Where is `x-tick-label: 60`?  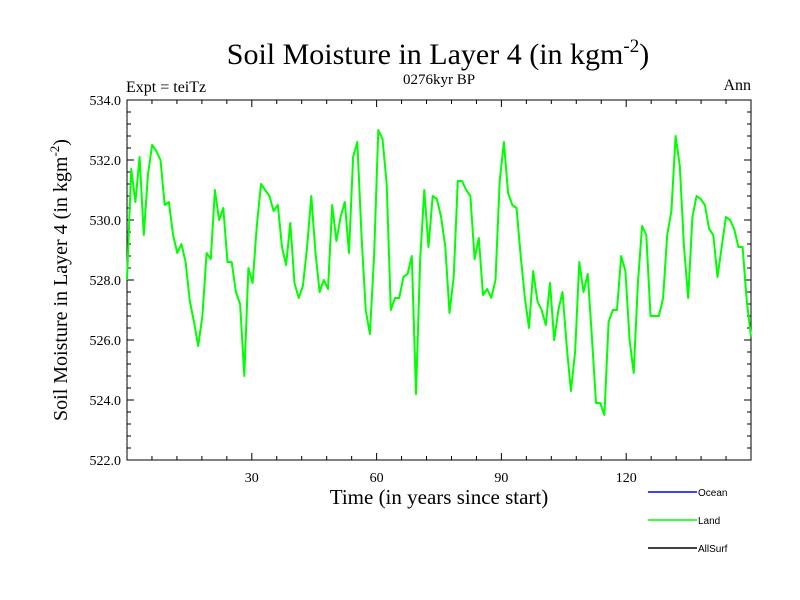
x-tick-label: 60 is located at coordinates (377, 478).